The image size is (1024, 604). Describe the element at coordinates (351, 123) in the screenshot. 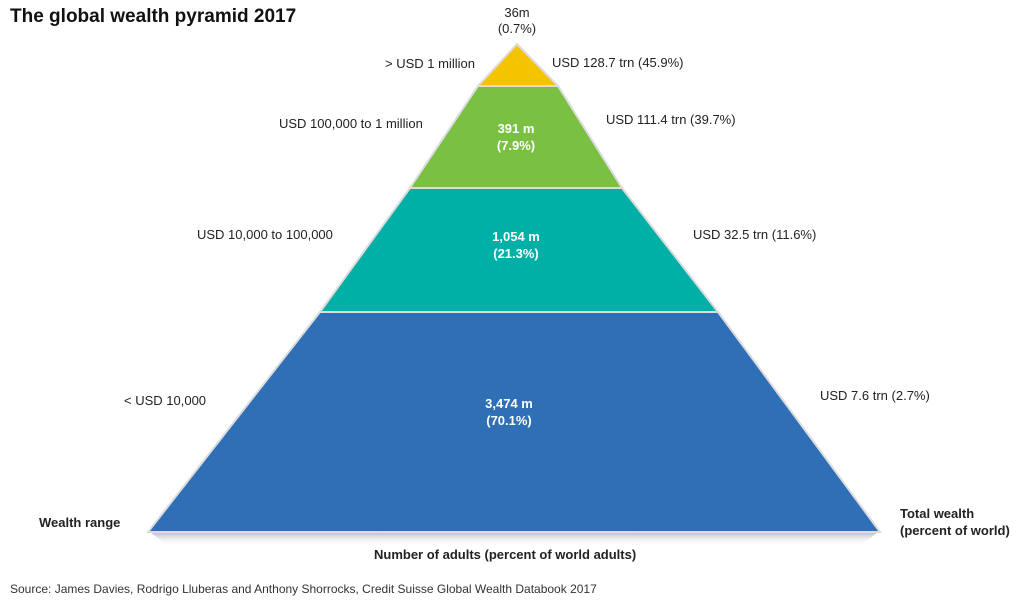

I see `tier-upper-range: USD 100,000 to 1 million` at that location.